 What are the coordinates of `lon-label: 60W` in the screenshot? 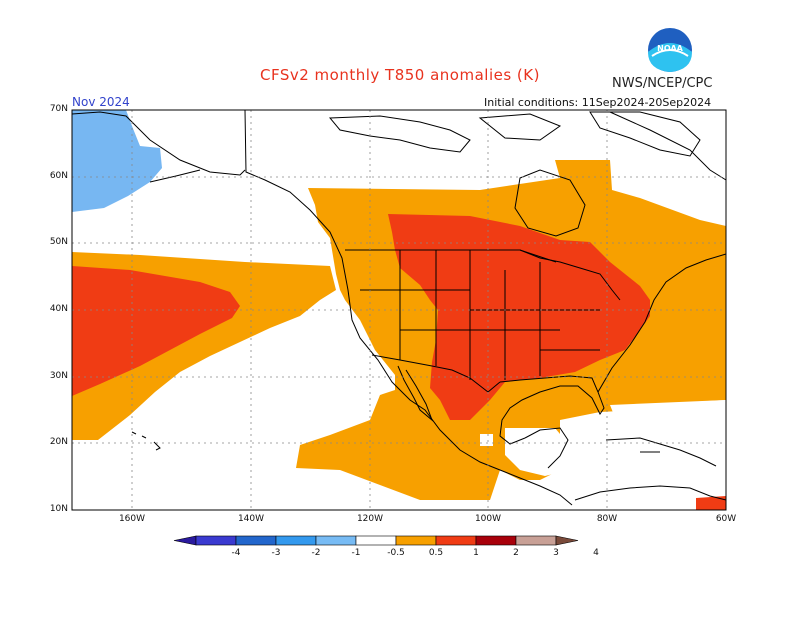 It's located at (726, 519).